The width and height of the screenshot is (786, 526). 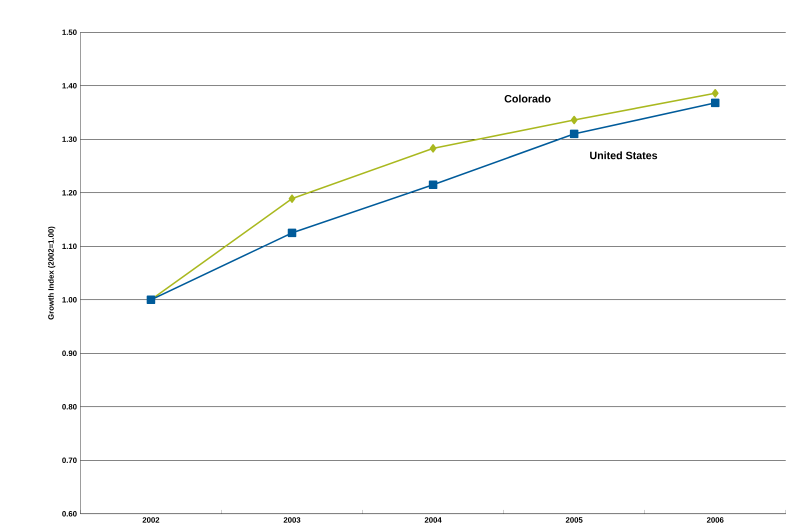 I want to click on series-label: United States, so click(x=624, y=155).